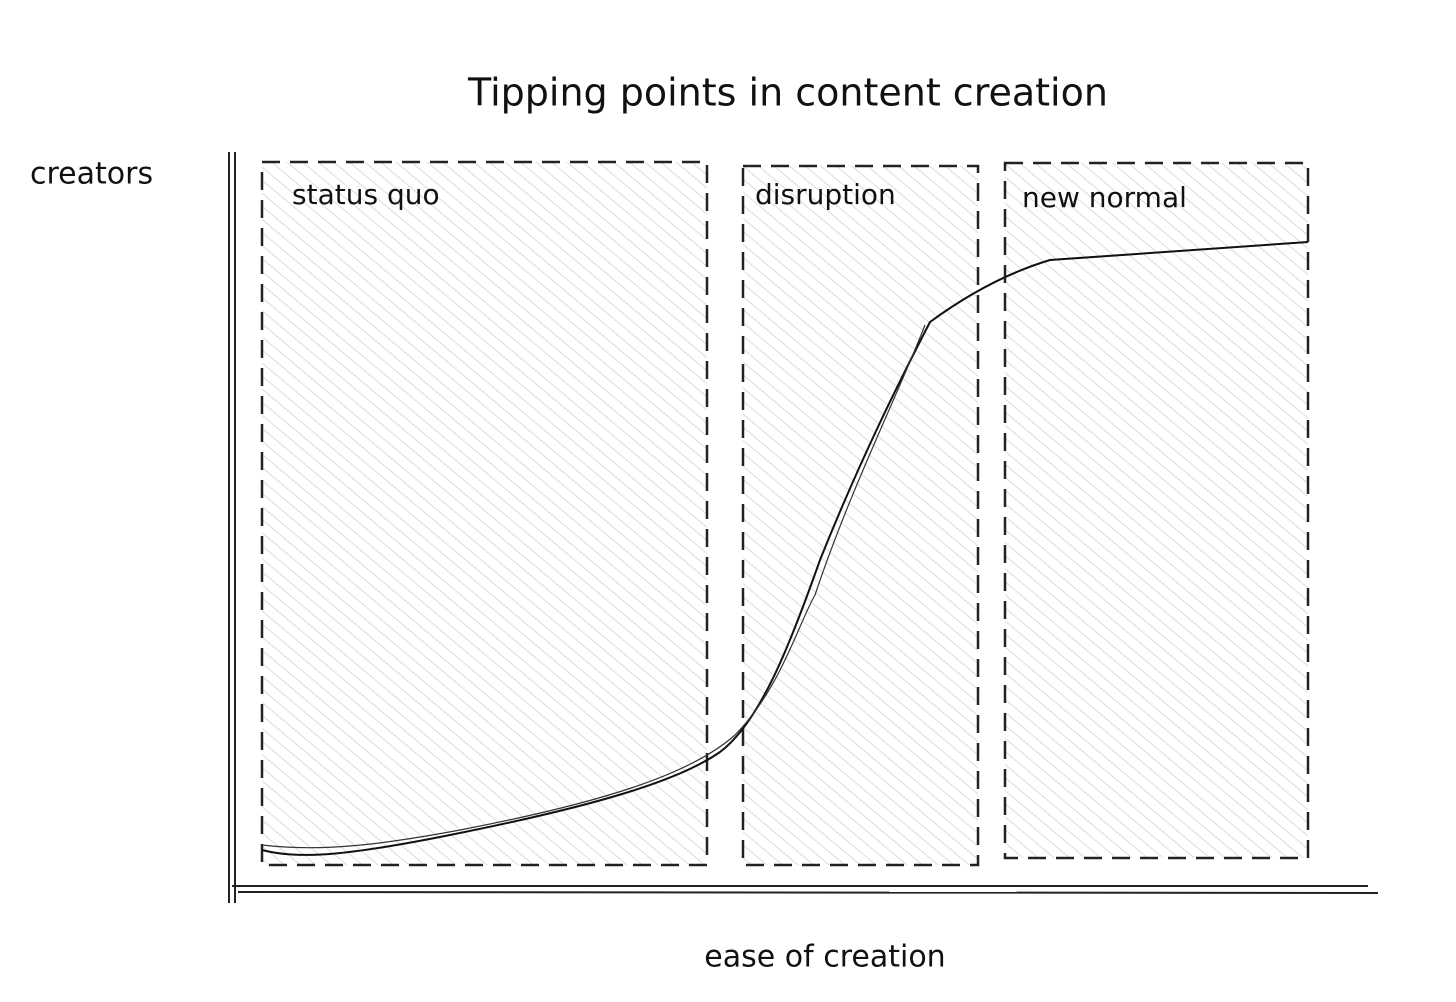 This screenshot has height=1002, width=1456. What do you see at coordinates (808, 892) in the screenshot?
I see `x-axis` at bounding box center [808, 892].